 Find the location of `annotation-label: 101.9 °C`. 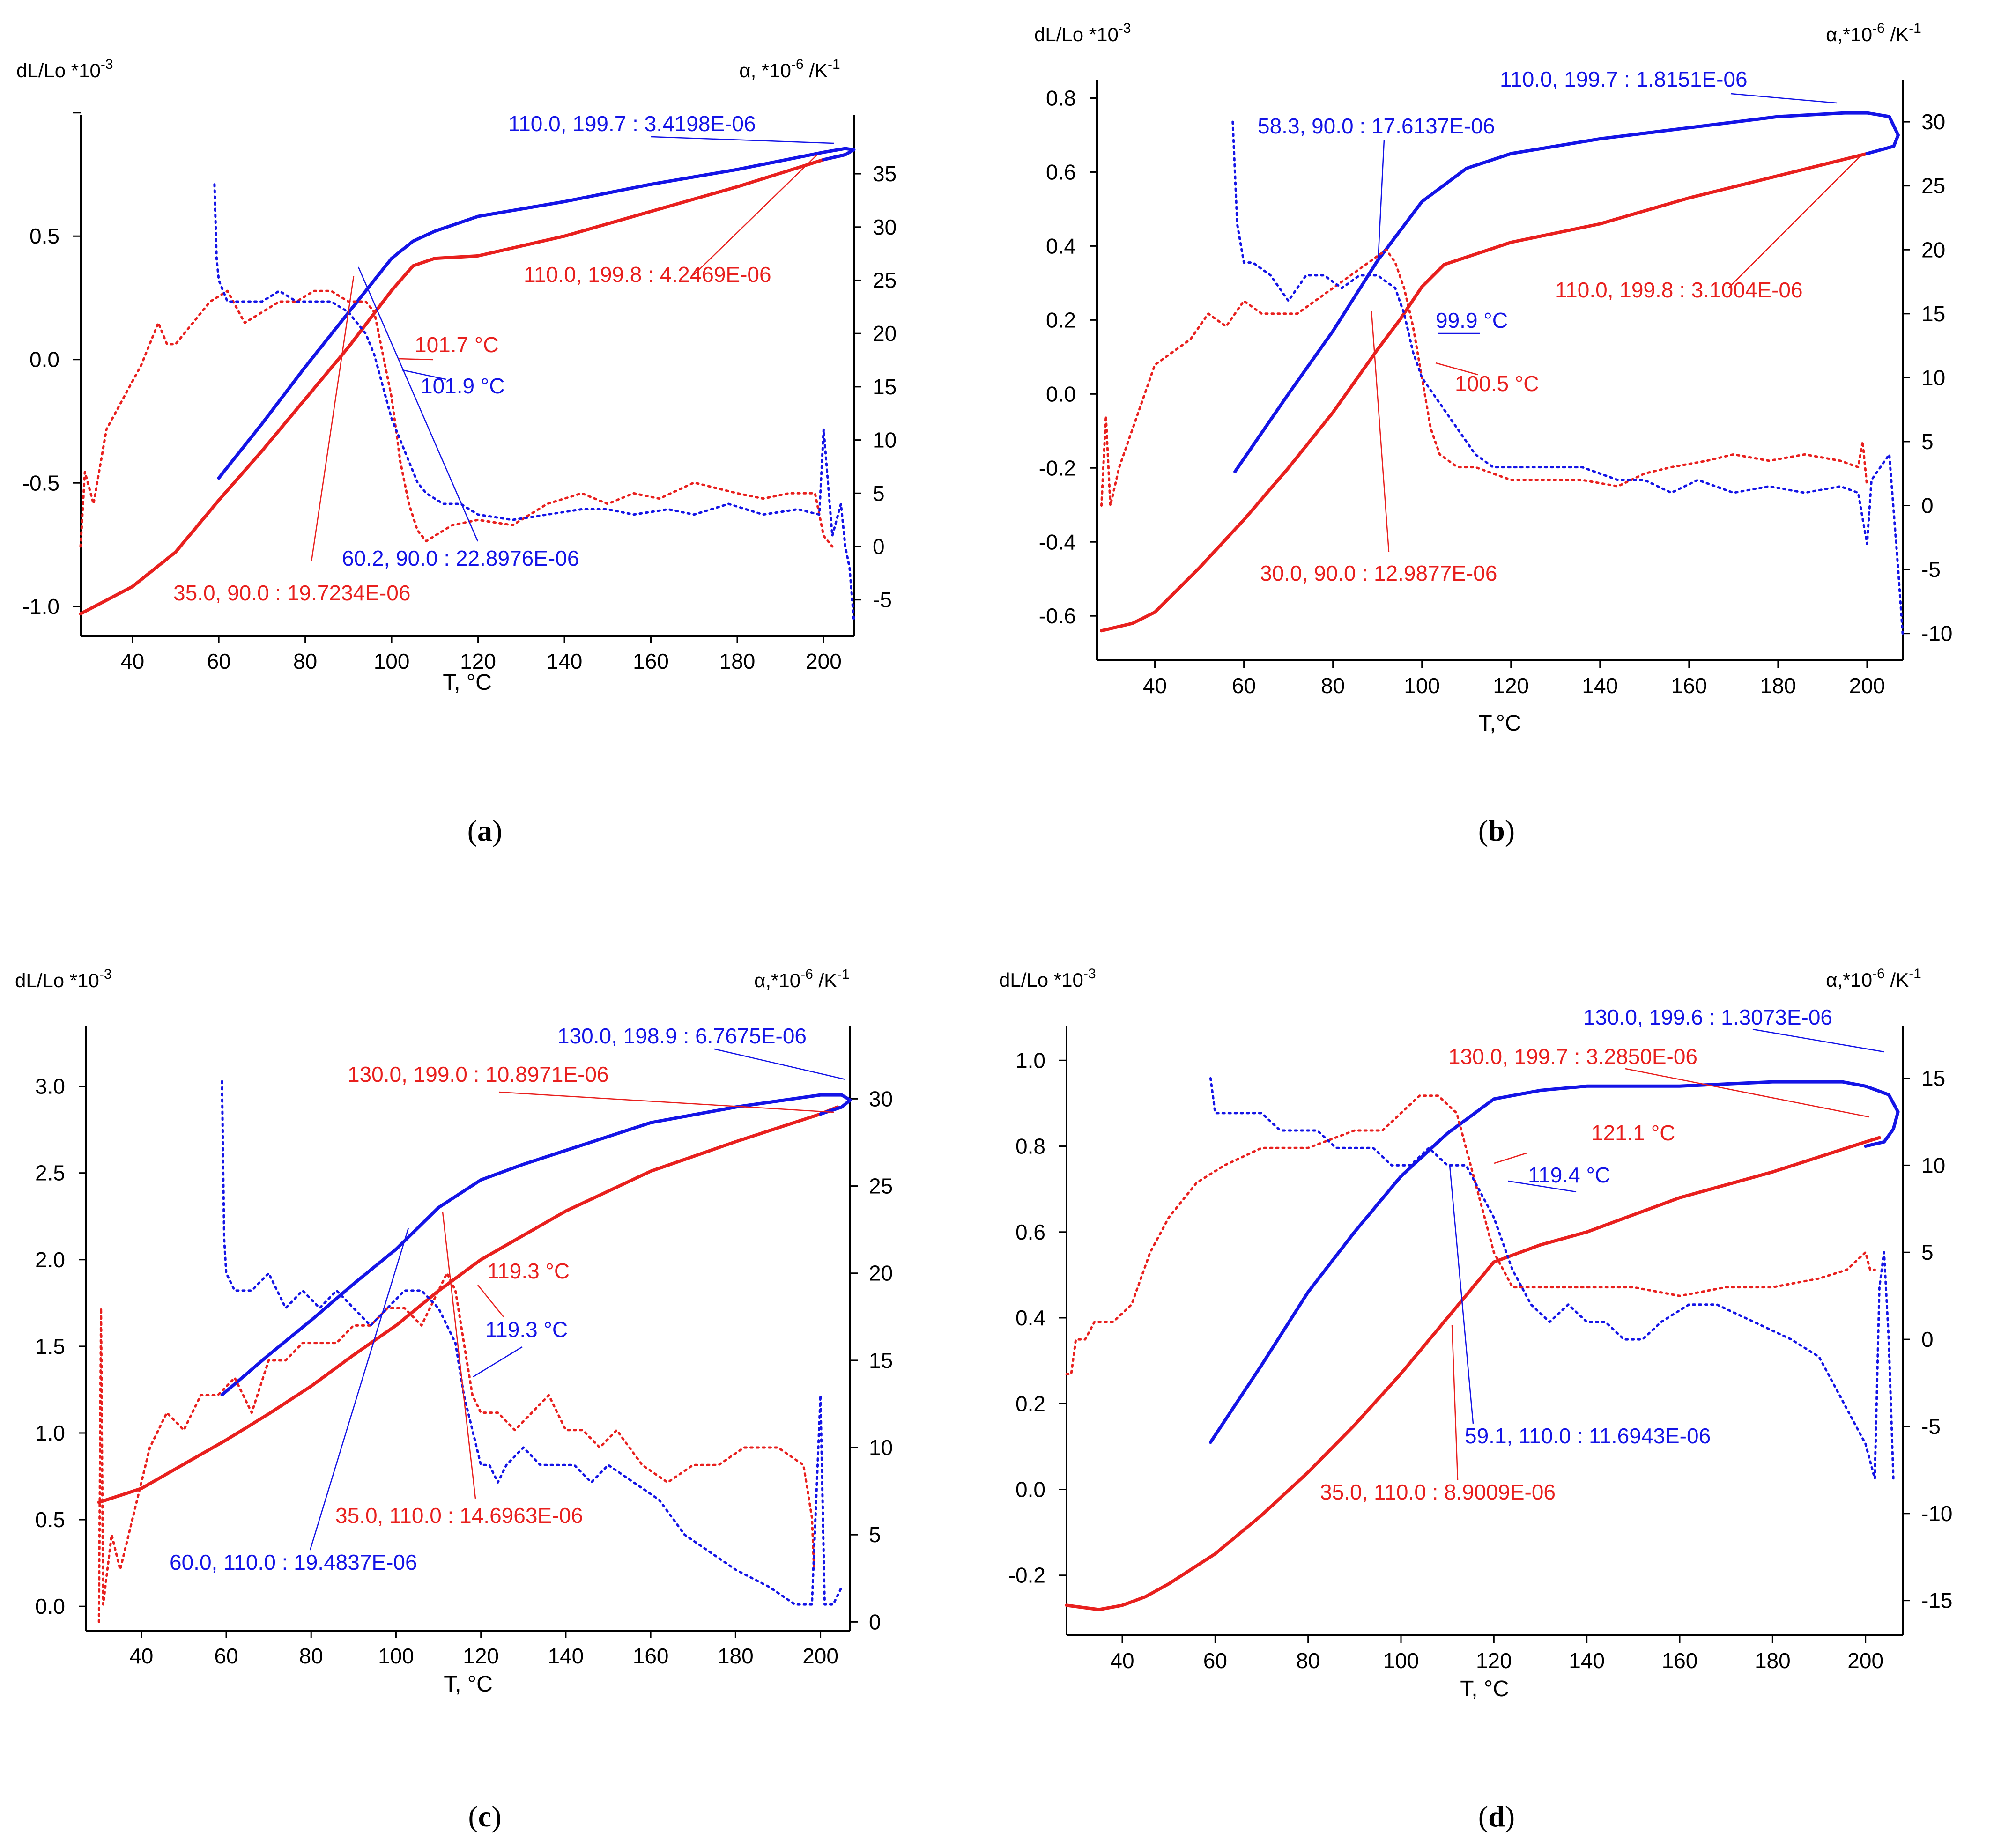

annotation-label: 101.9 °C is located at coordinates (463, 386).